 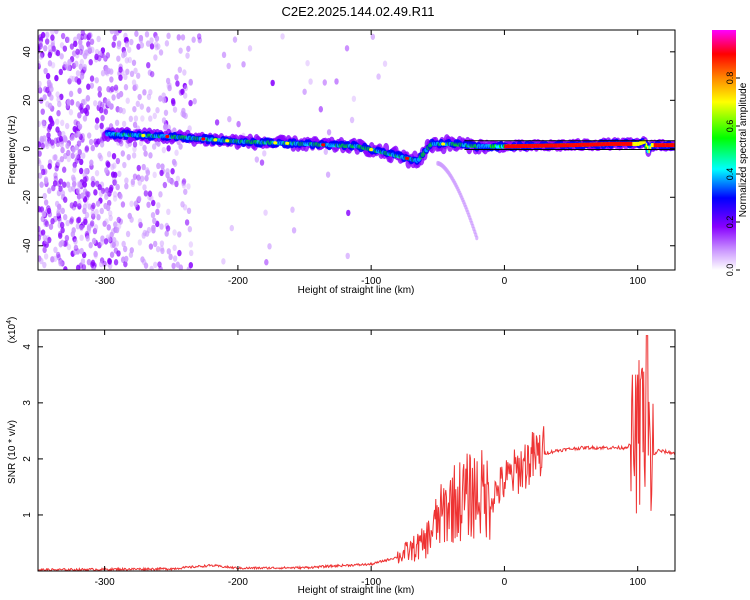 I want to click on snr-ylabel: SNR (10 * v/v), so click(x=12, y=452).